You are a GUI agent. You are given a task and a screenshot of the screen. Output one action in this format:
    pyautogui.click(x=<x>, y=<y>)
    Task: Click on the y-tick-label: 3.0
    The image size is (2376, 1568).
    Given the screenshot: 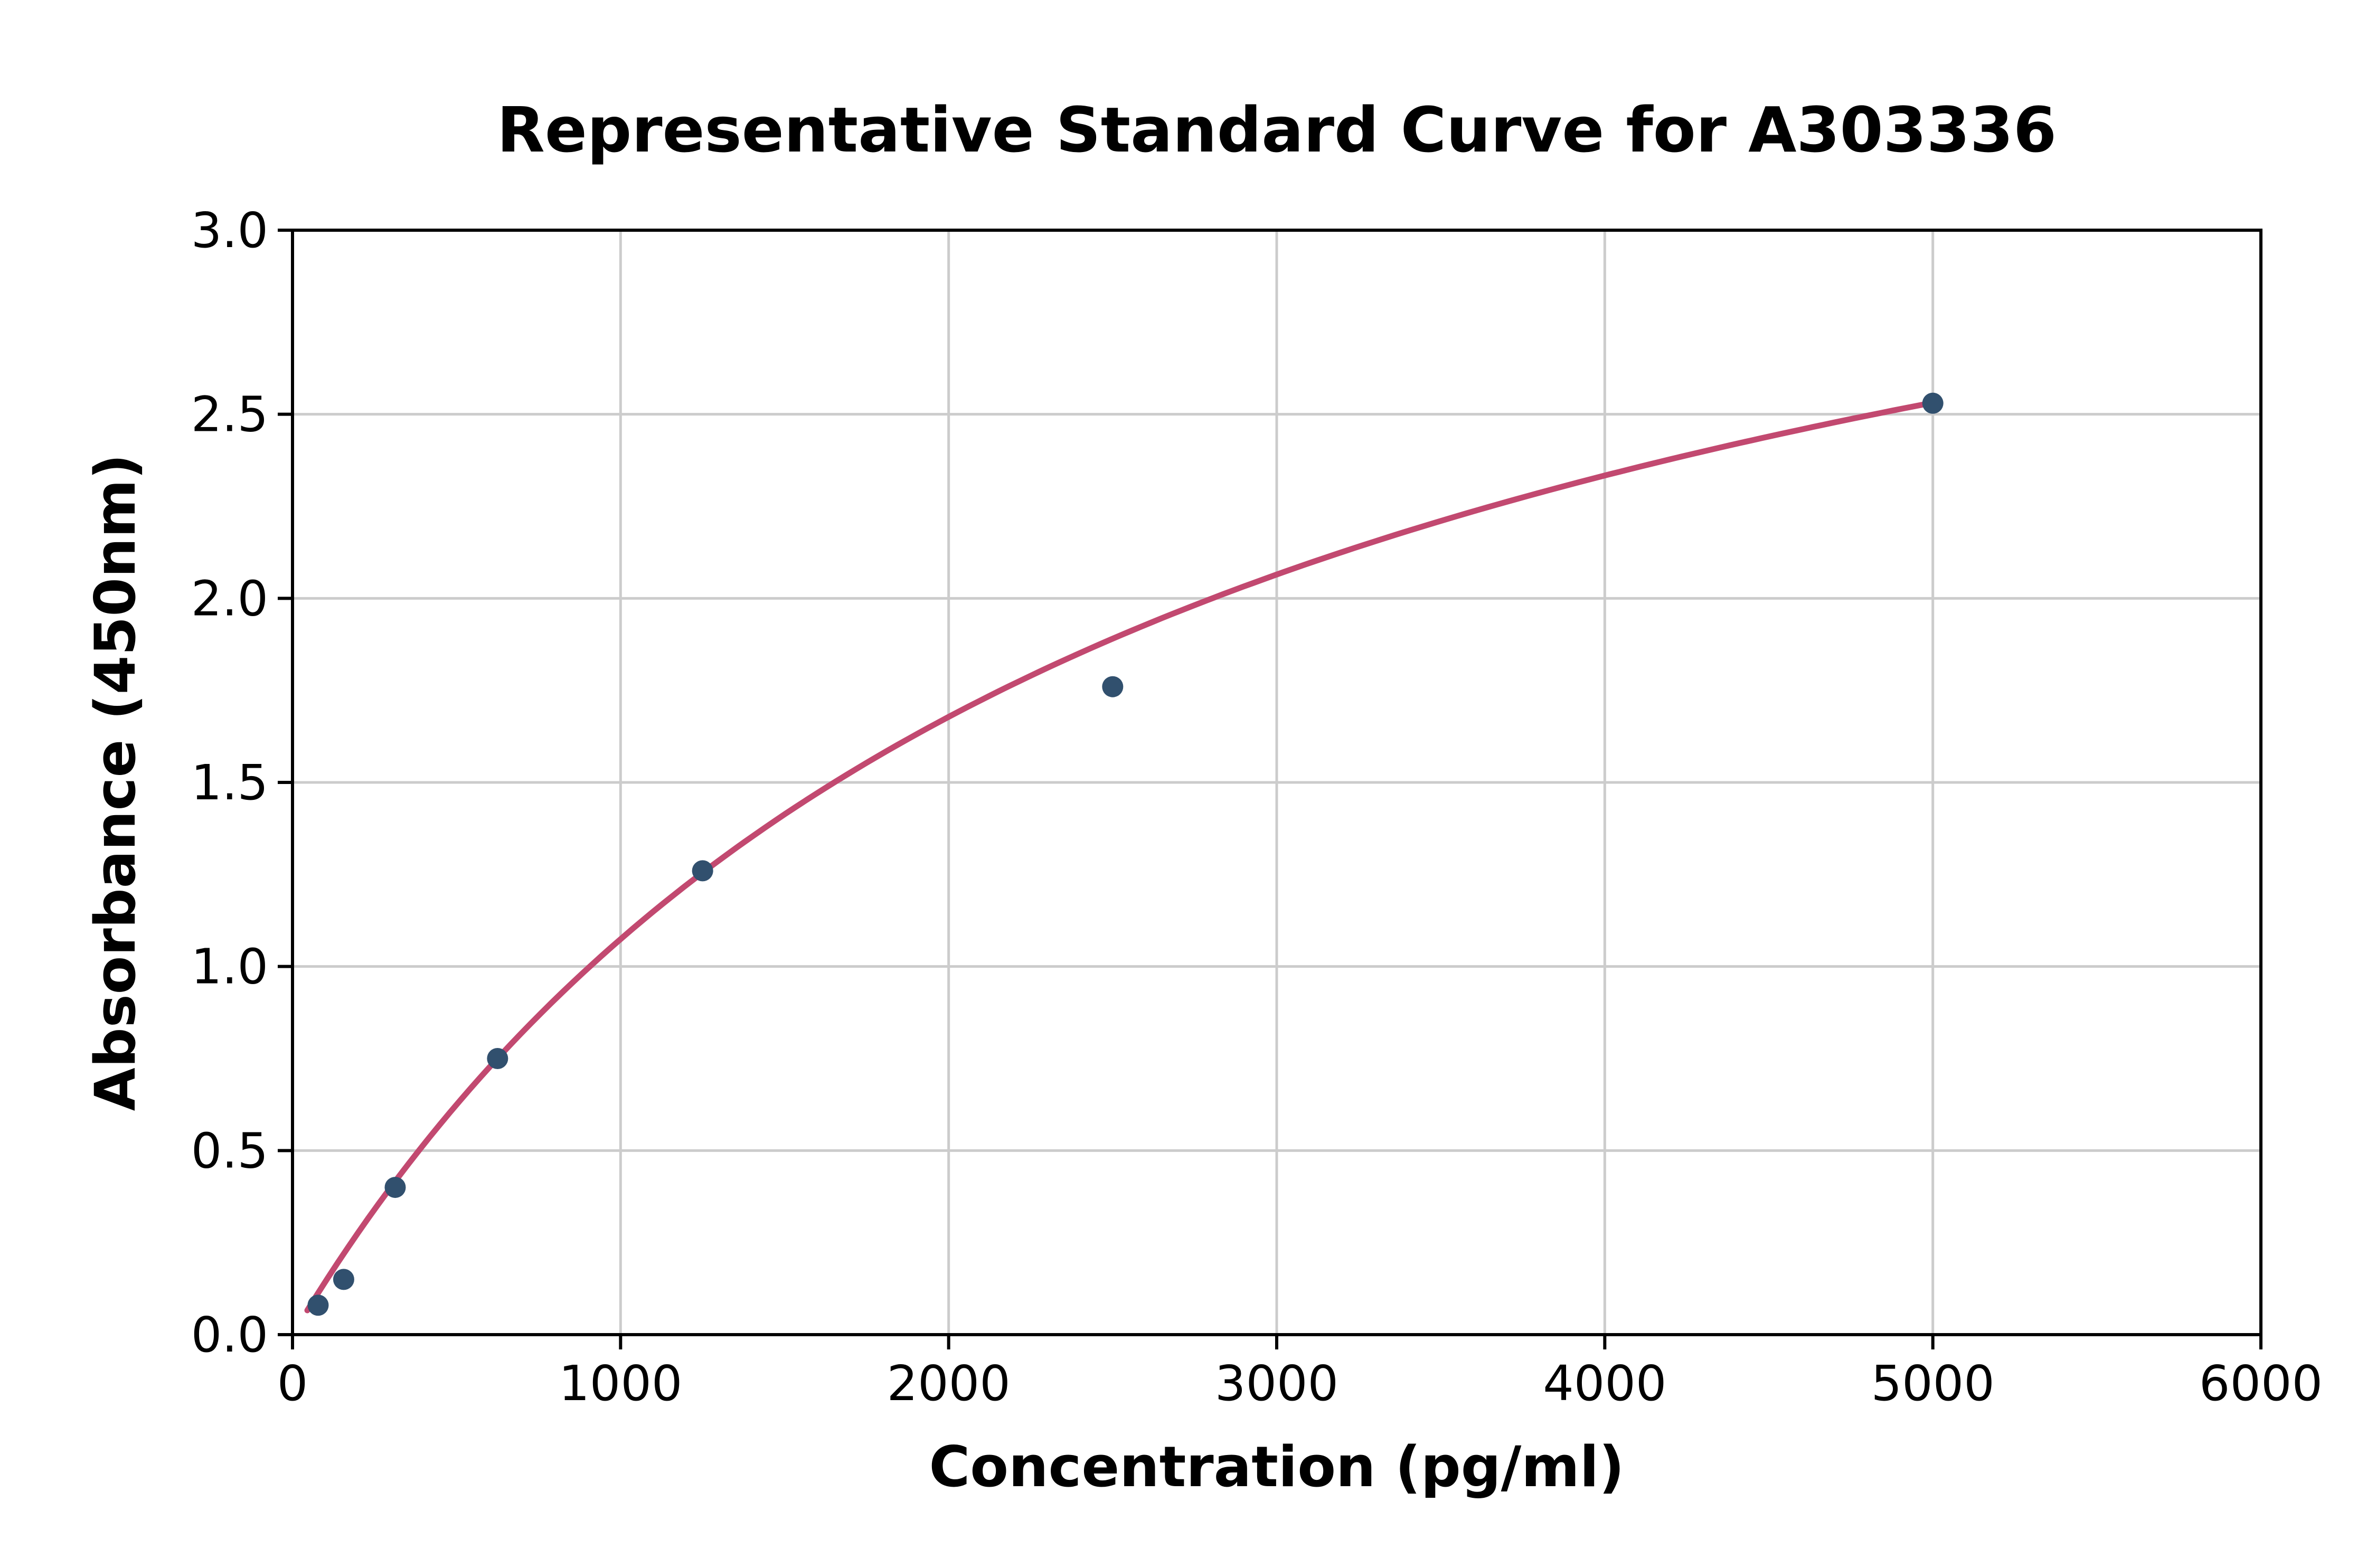 What is the action you would take?
    pyautogui.click(x=230, y=231)
    